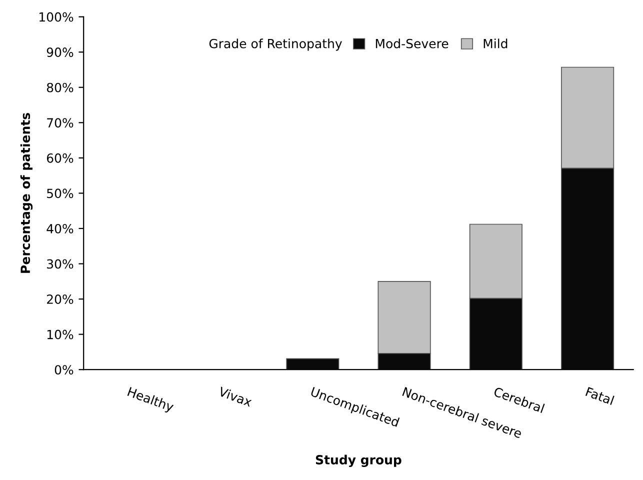 The width and height of the screenshot is (643, 480). Describe the element at coordinates (64, 370) in the screenshot. I see `y-tick-label: 0%` at that location.